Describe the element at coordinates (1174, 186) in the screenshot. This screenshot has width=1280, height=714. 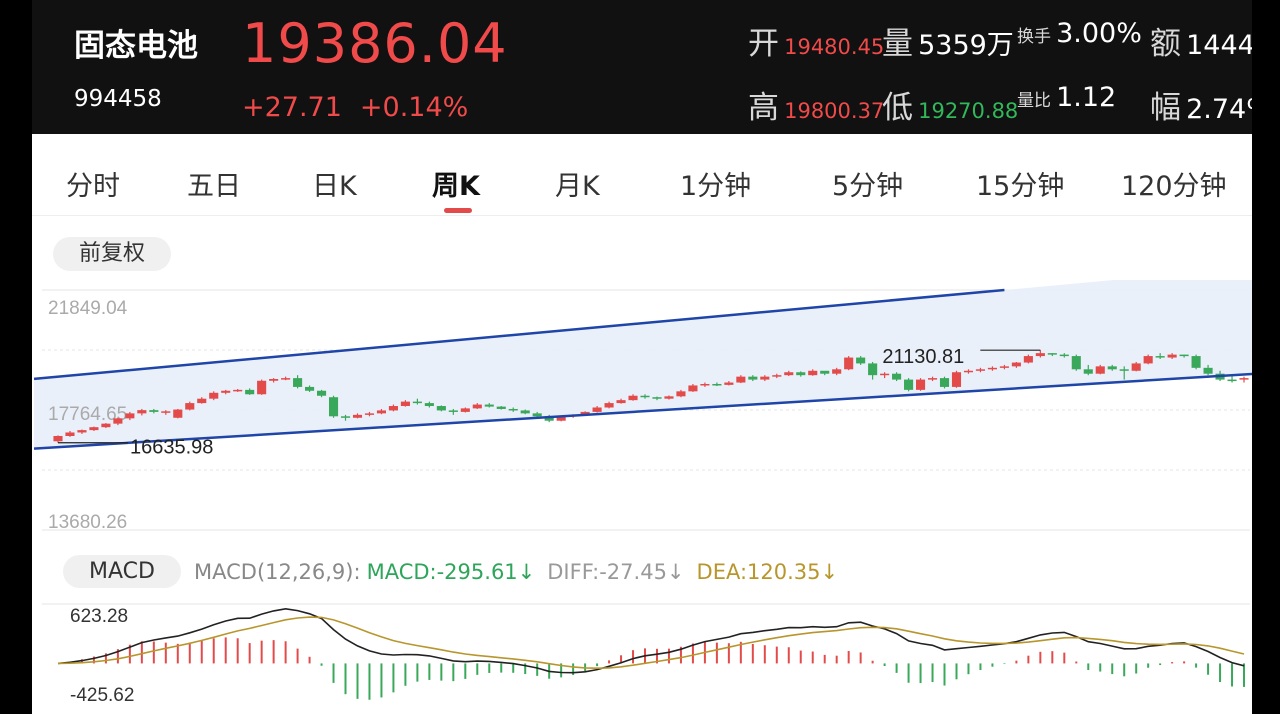
I see `tab-120min: 120分钟` at that location.